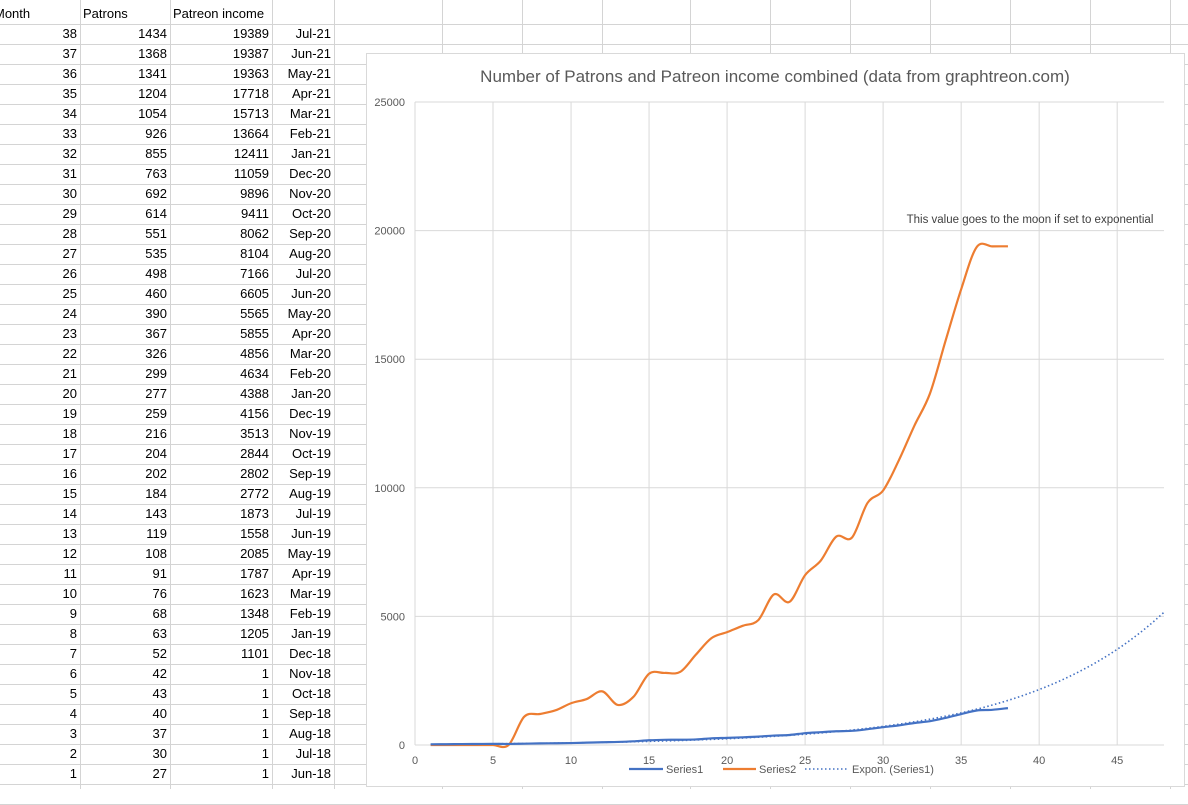 The image size is (1188, 805). What do you see at coordinates (69, 53) in the screenshot?
I see `cell-month: 37` at bounding box center [69, 53].